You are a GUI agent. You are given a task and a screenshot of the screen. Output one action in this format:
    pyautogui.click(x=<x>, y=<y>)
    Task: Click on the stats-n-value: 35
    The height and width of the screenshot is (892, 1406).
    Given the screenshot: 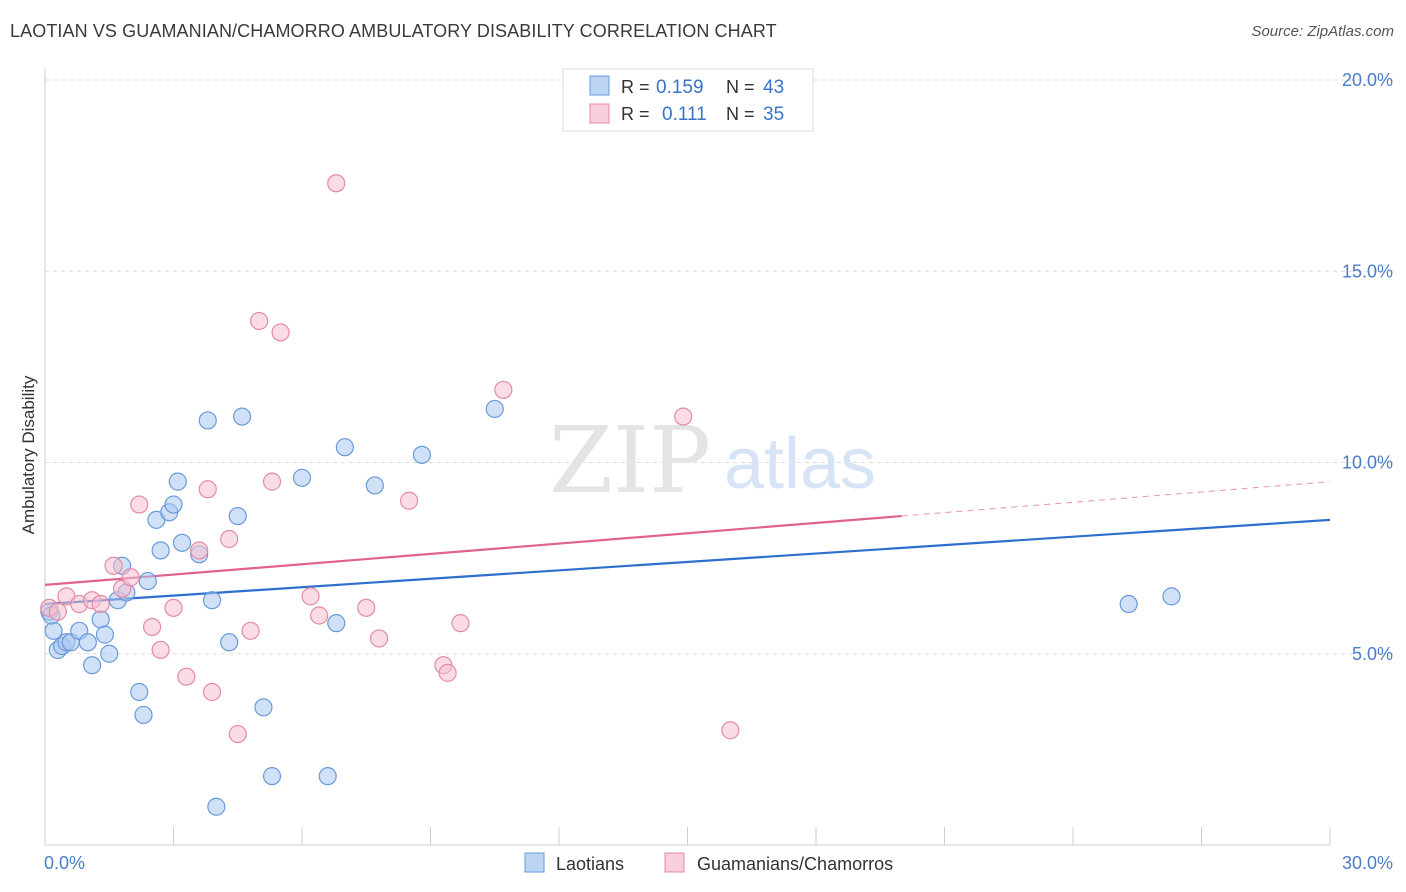 What is the action you would take?
    pyautogui.click(x=773, y=114)
    